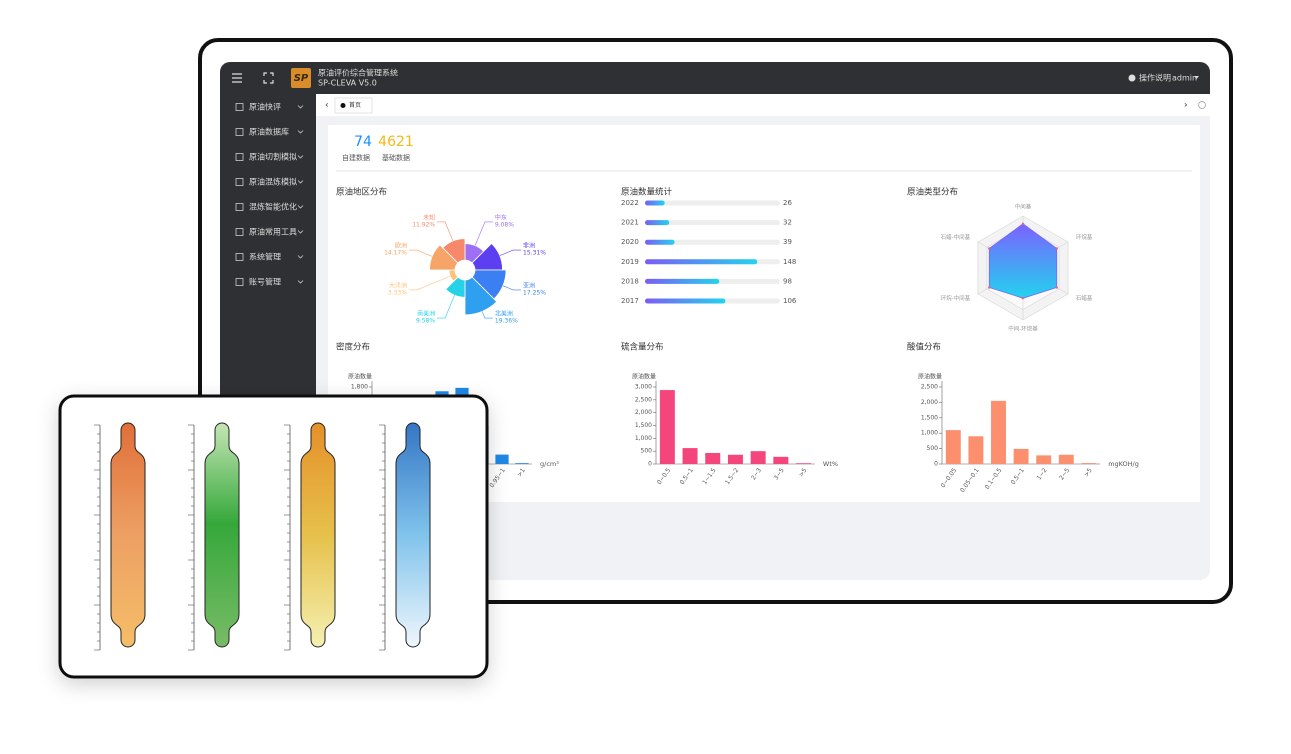 Image resolution: width=1291 pixels, height=754 pixels. Describe the element at coordinates (265, 107) in the screenshot. I see `menu-item: 原油快评` at that location.